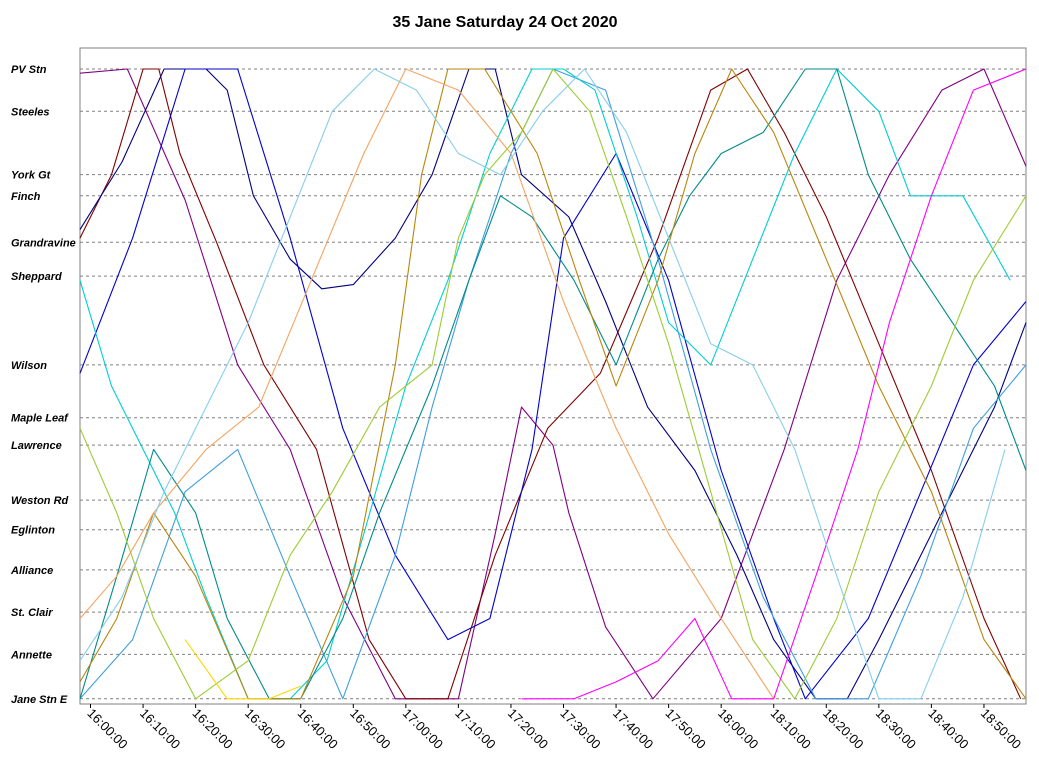  I want to click on x-tick-label: 16:50:00, so click(370, 729).